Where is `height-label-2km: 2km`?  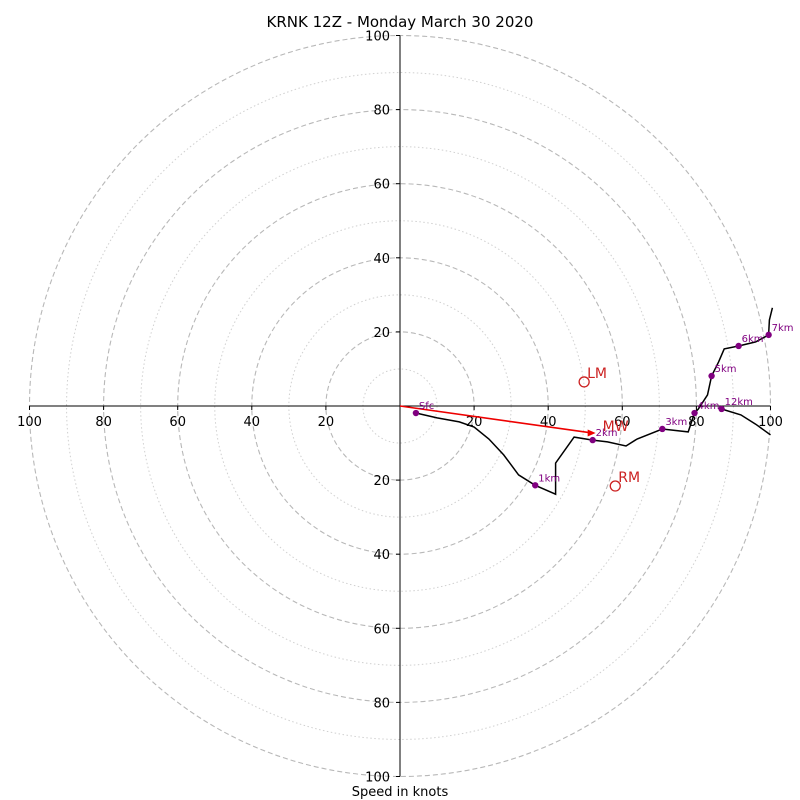
height-label-2km: 2km is located at coordinates (607, 433).